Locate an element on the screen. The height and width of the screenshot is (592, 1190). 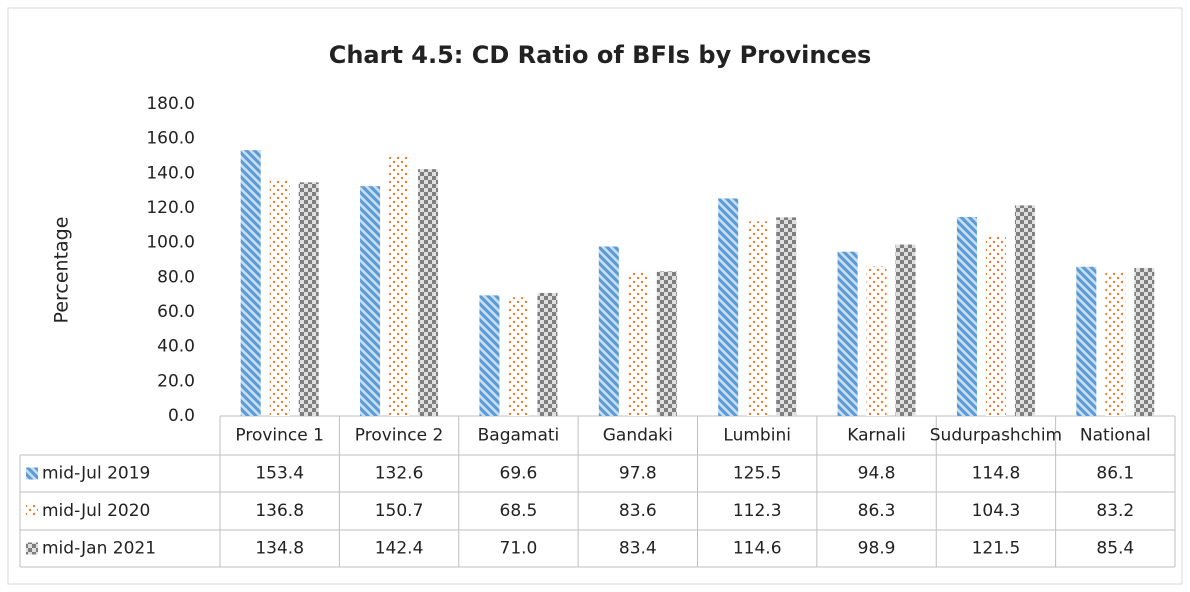
x-tick-label: Gandaki is located at coordinates (638, 436).